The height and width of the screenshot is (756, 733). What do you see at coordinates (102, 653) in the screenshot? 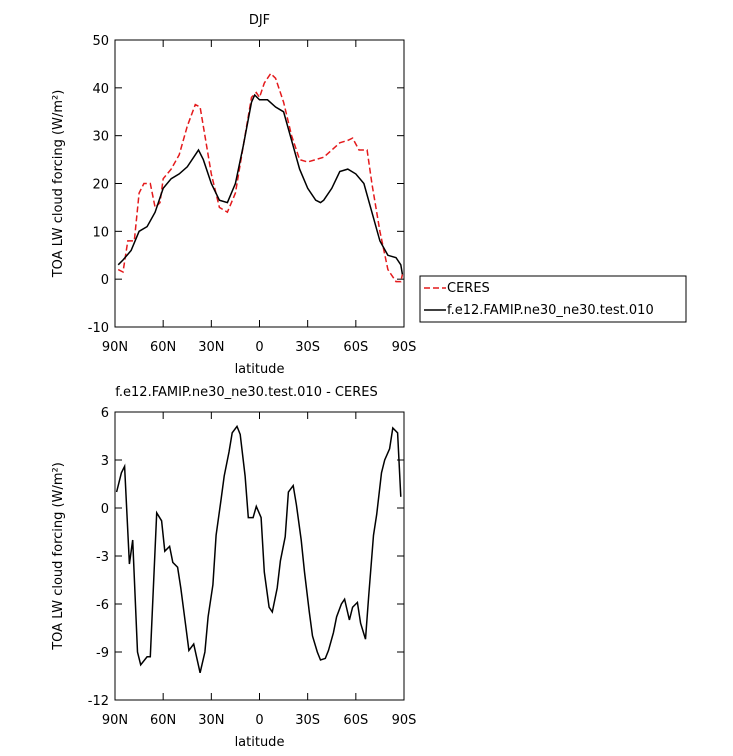
I see `y-tick-label: -9` at bounding box center [102, 653].